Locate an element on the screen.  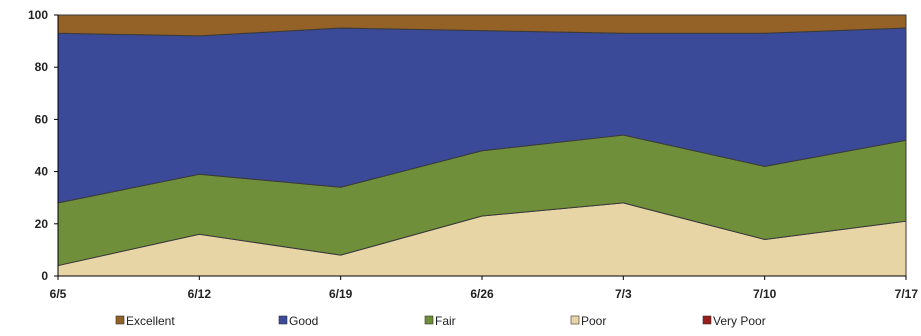
x-tick-label: 6/19 is located at coordinates (341, 294).